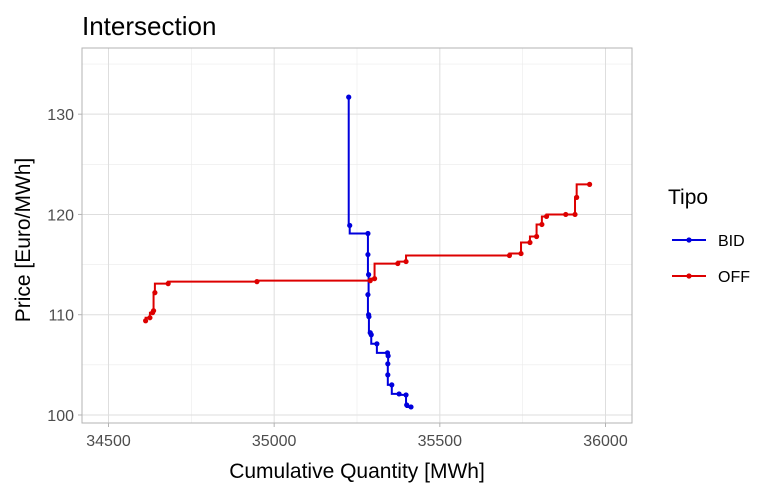 The width and height of the screenshot is (782, 496). I want to click on y-tick-label: 110, so click(61, 316).